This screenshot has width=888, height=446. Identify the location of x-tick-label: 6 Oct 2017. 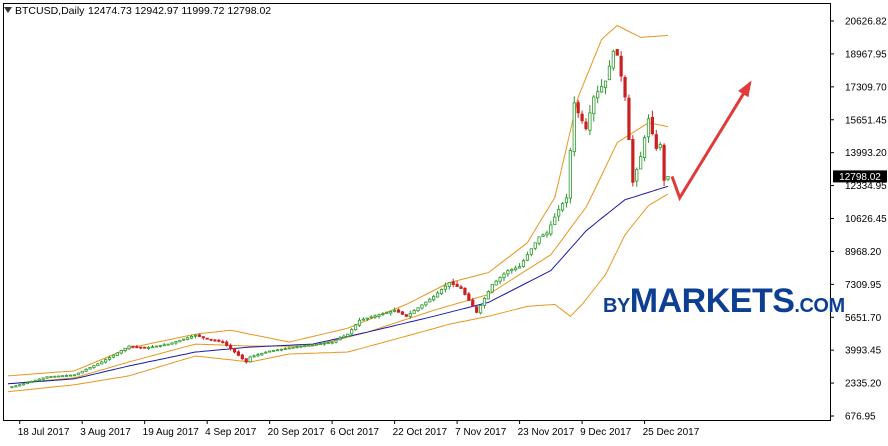
(354, 432).